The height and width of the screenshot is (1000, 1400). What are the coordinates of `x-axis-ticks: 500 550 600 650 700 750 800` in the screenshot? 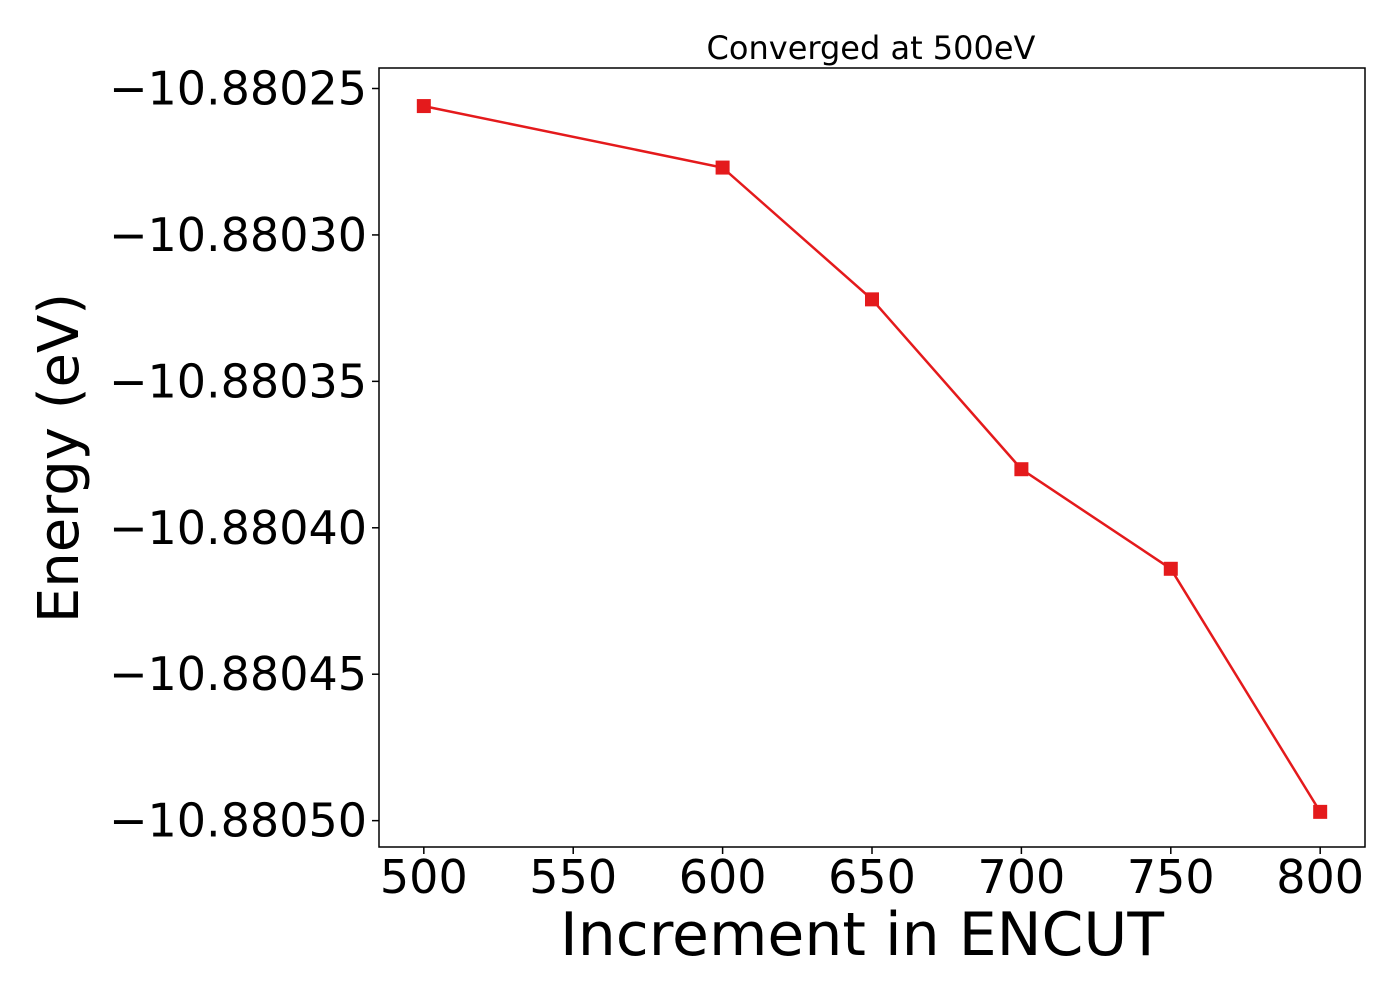 It's located at (872, 875).